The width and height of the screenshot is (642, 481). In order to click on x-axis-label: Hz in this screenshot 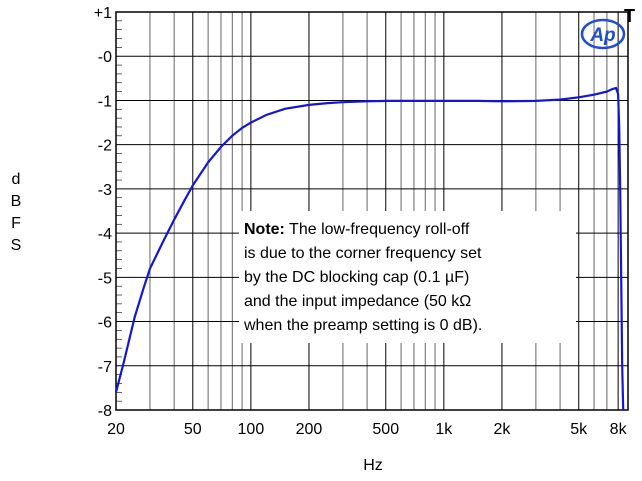, I will do `click(373, 465)`.